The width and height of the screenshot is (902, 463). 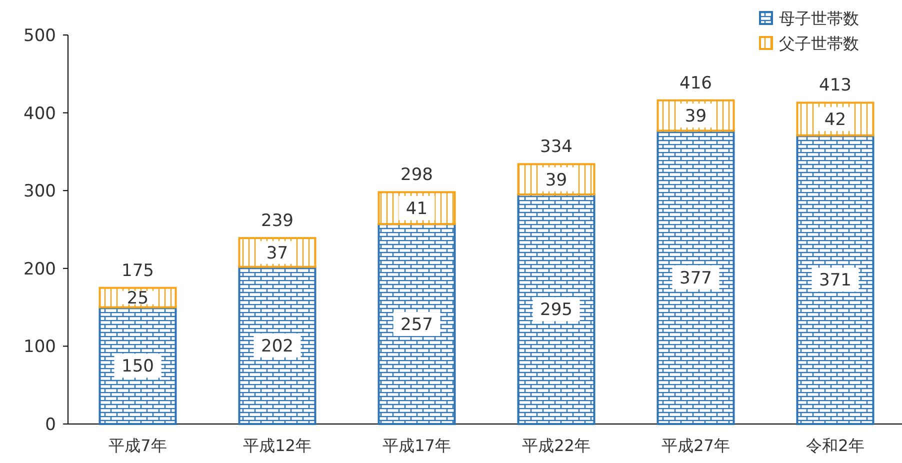 I want to click on data-label: 257, so click(x=416, y=325).